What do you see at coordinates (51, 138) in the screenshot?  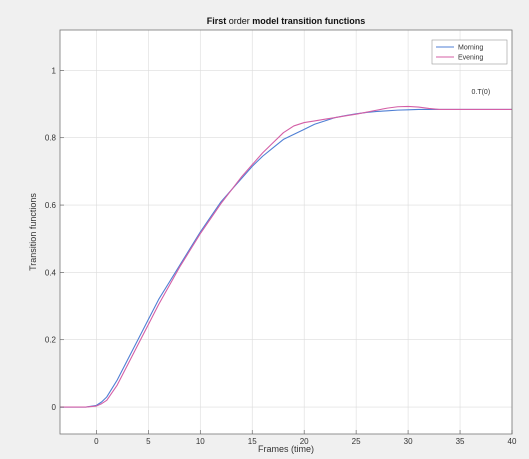 I see `y-tick-label: 0.8` at bounding box center [51, 138].